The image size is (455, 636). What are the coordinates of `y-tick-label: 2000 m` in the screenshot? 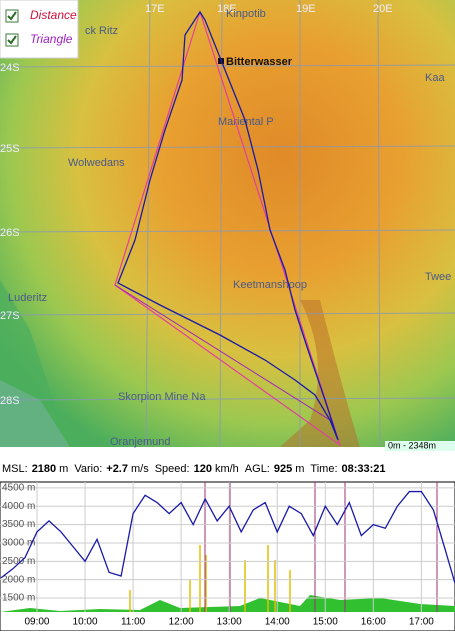 It's located at (18, 579).